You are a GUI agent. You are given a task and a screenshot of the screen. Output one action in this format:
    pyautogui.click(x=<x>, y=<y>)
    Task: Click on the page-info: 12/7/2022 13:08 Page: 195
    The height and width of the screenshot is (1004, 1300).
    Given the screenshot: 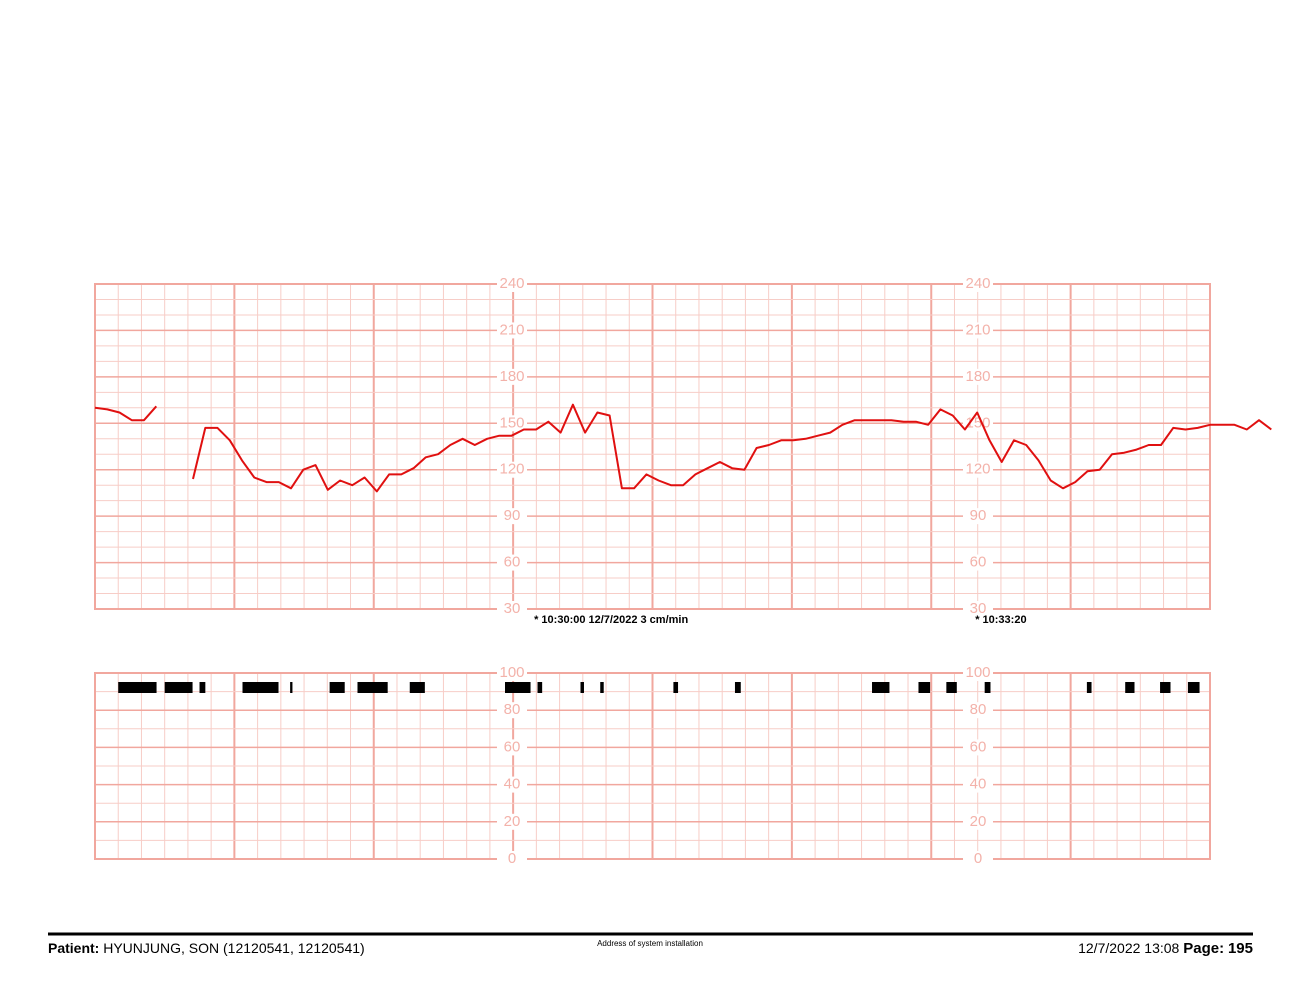 What is the action you would take?
    pyautogui.click(x=1165, y=948)
    